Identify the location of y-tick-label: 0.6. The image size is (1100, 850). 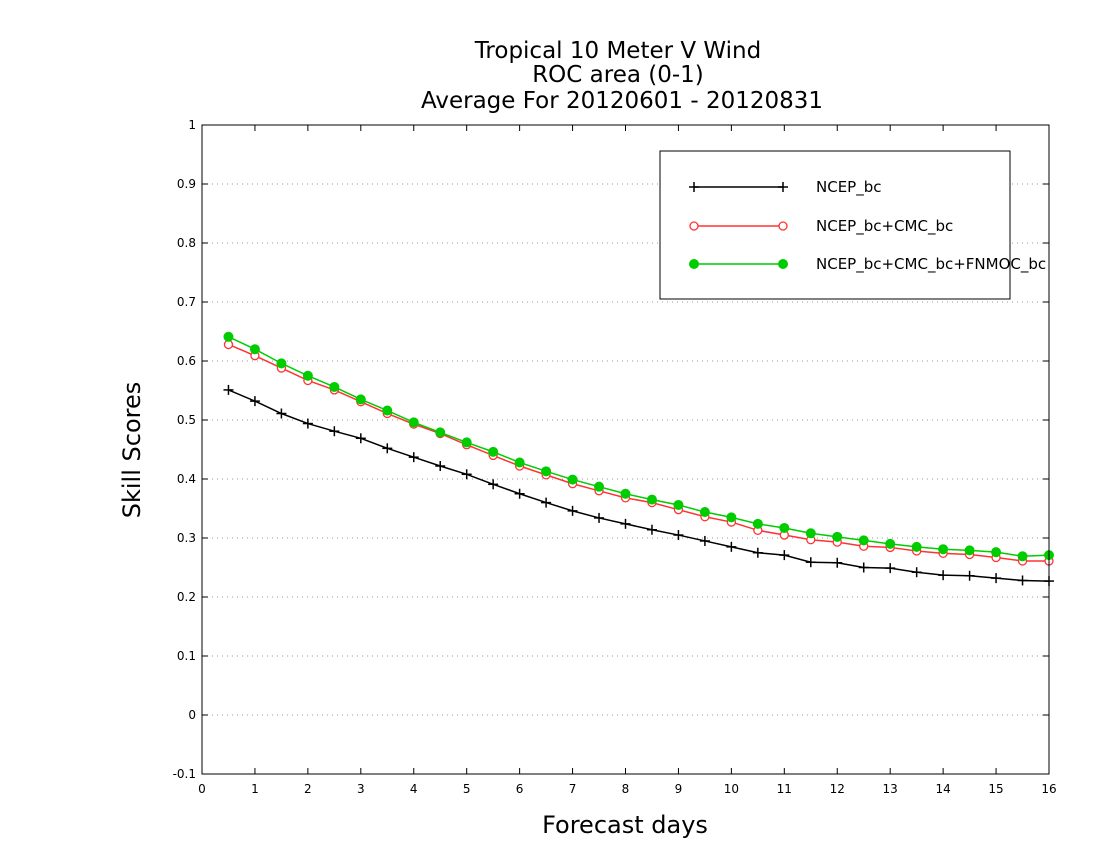
(186, 361).